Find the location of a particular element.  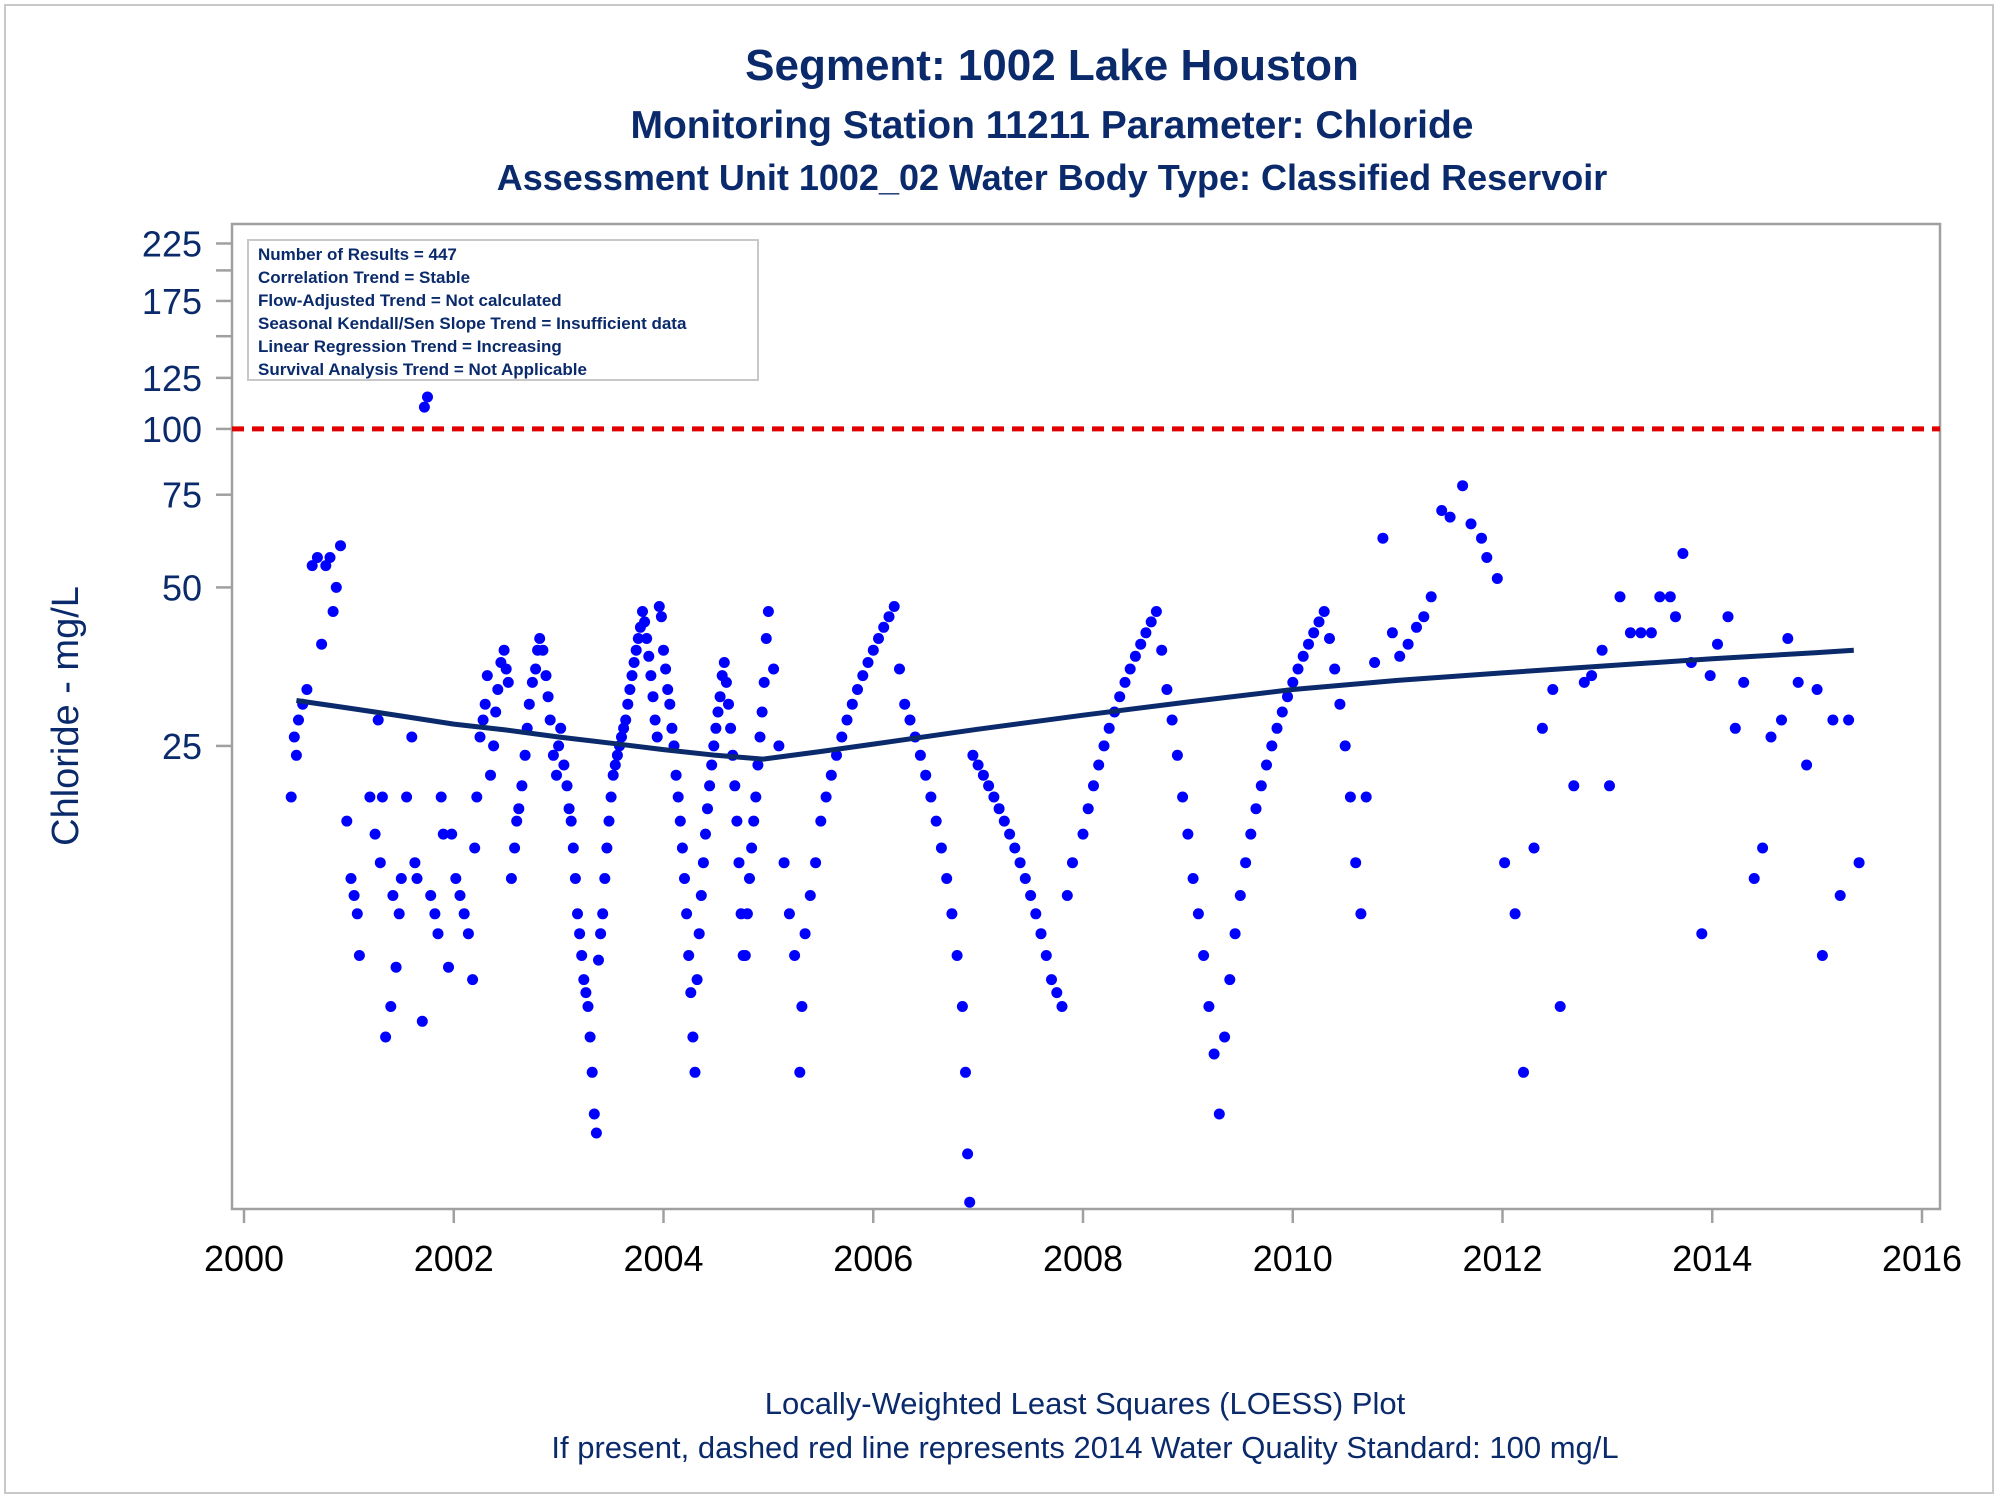

x-tick-label: 2010 is located at coordinates (1293, 1258).